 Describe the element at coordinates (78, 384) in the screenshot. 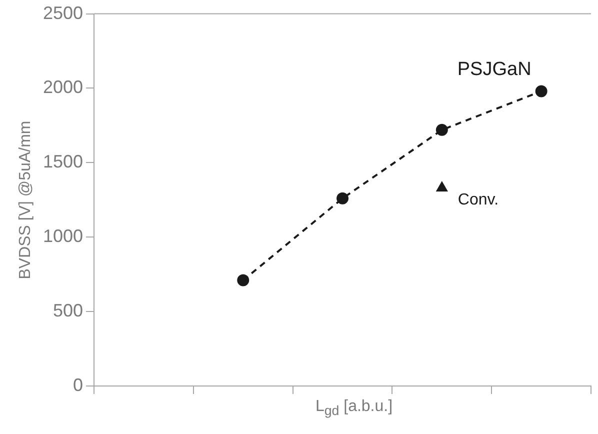

I see `y-tick-label: 0` at that location.